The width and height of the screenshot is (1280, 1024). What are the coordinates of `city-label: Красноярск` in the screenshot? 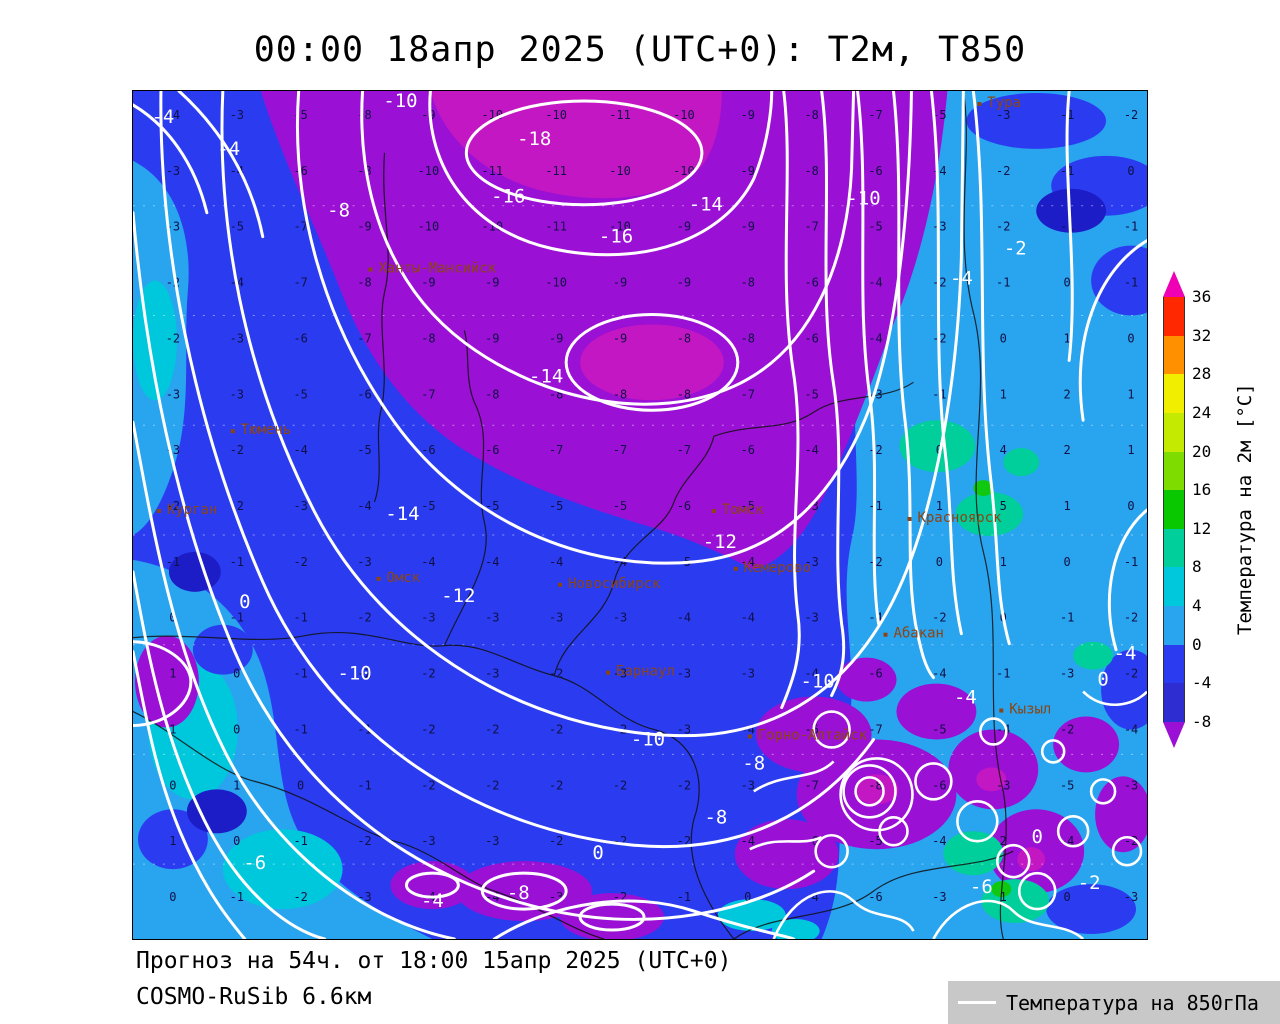 It's located at (959, 518).